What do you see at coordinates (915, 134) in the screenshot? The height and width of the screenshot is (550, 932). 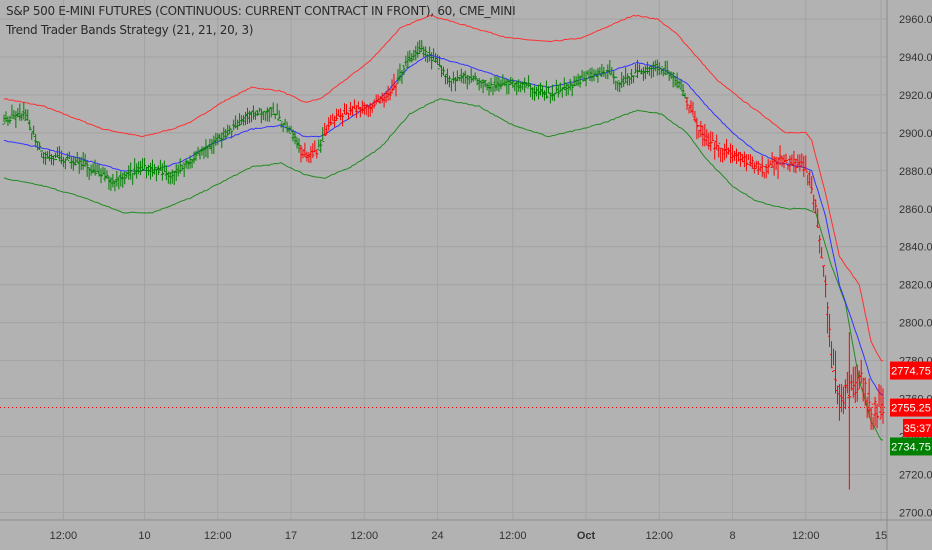 I see `y-tick-label: 2900.00` at bounding box center [915, 134].